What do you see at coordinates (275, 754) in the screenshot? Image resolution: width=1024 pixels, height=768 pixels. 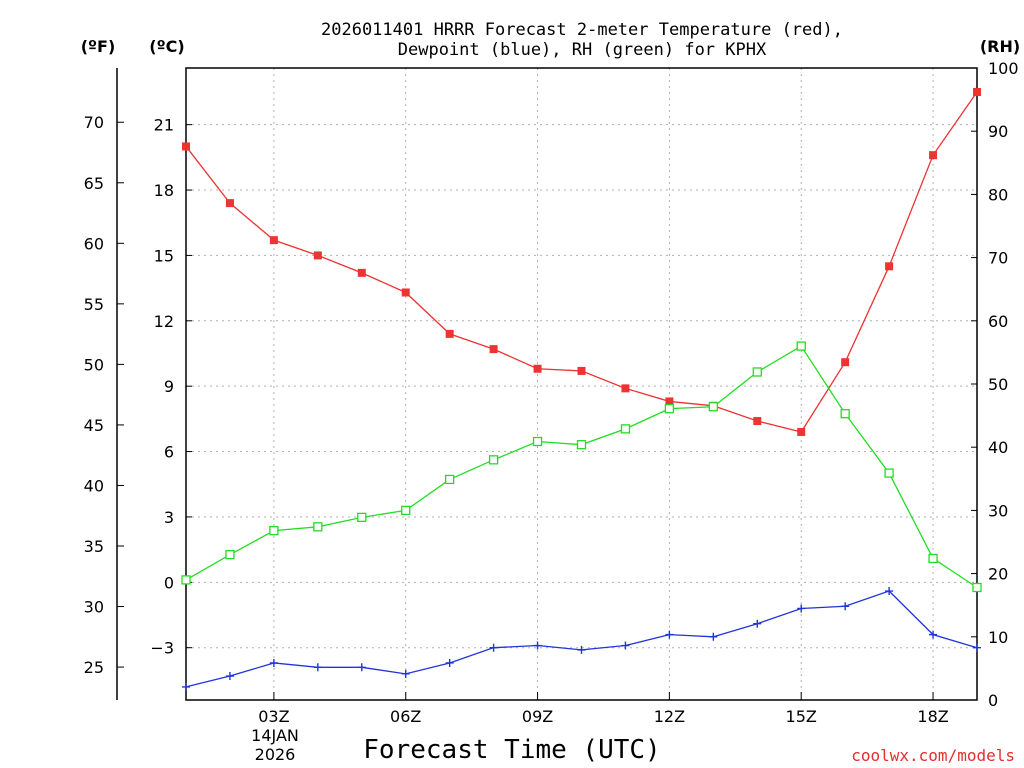 I see `date-label-year: 2026` at bounding box center [275, 754].